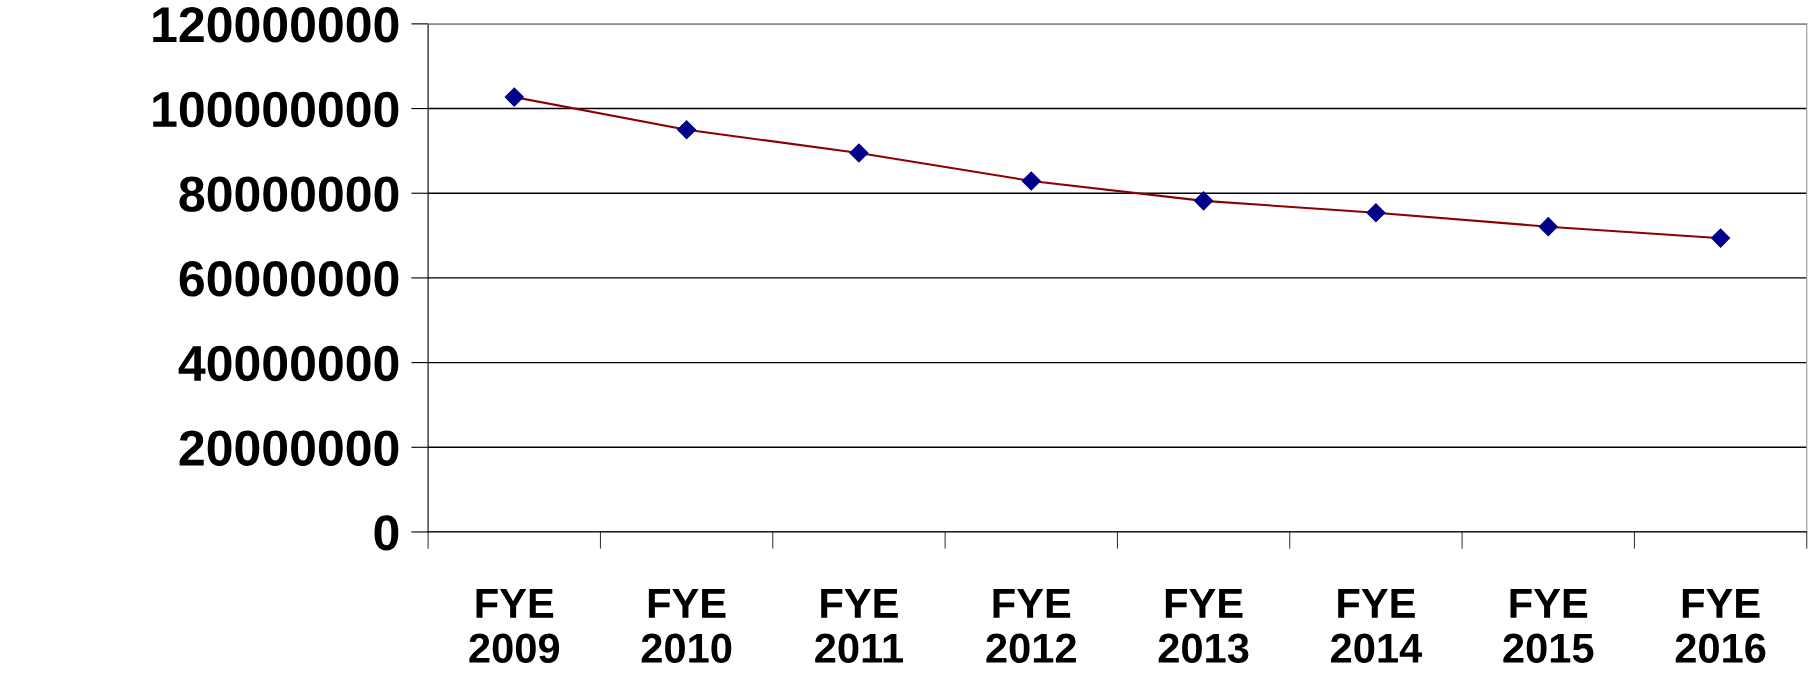 This screenshot has width=1814, height=682. Describe the element at coordinates (514, 626) in the screenshot. I see `x-tick-label: FYE 2009` at that location.